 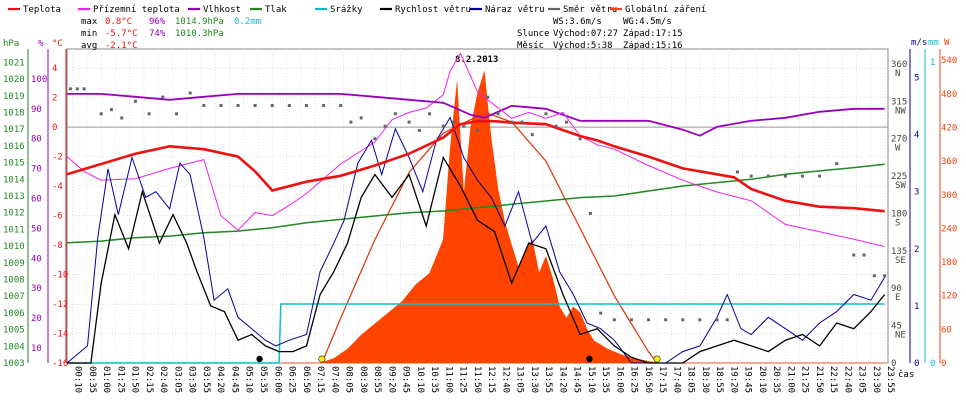 I want to click on radiation-tick: 480, so click(x=949, y=95).